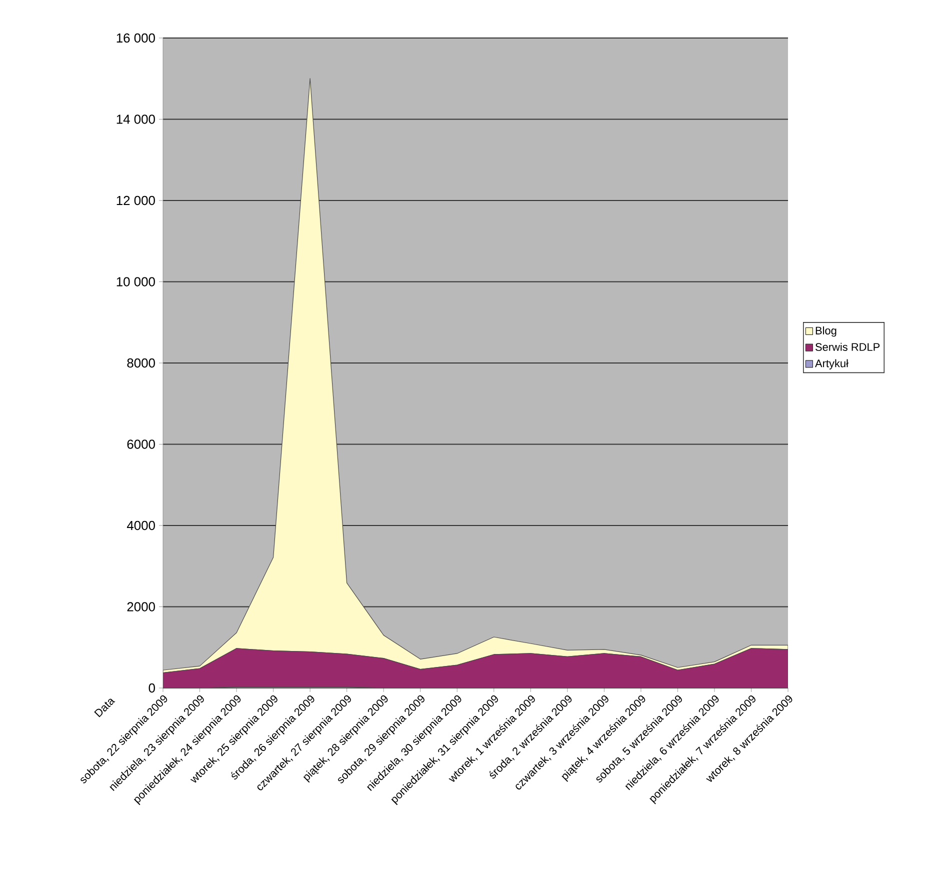 This screenshot has height=869, width=925. What do you see at coordinates (151, 688) in the screenshot?
I see `y-tick-label: 0` at bounding box center [151, 688].